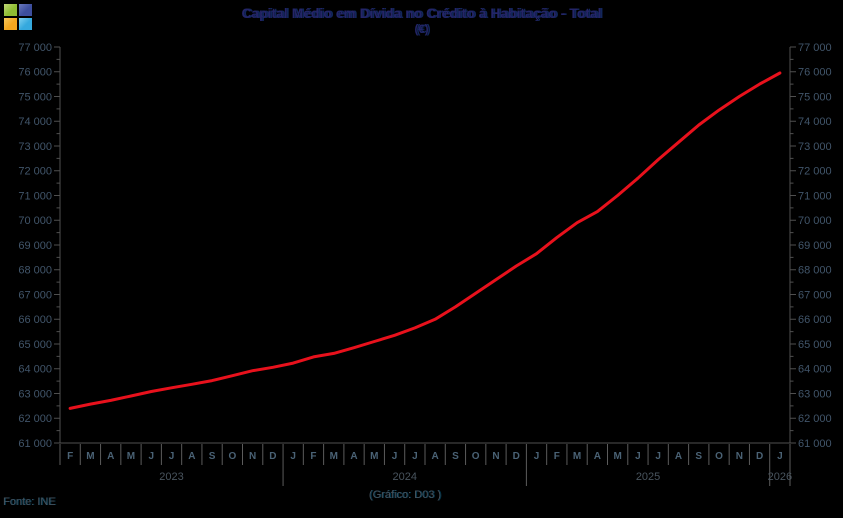  Describe the element at coordinates (25, 10) in the screenshot. I see `logo-square-indigo` at that location.